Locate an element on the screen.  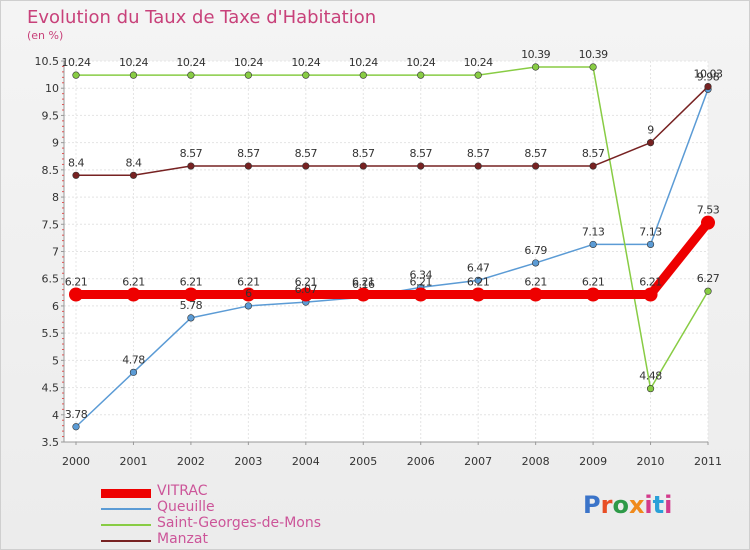
data-label: 6.34 is located at coordinates (420, 274).